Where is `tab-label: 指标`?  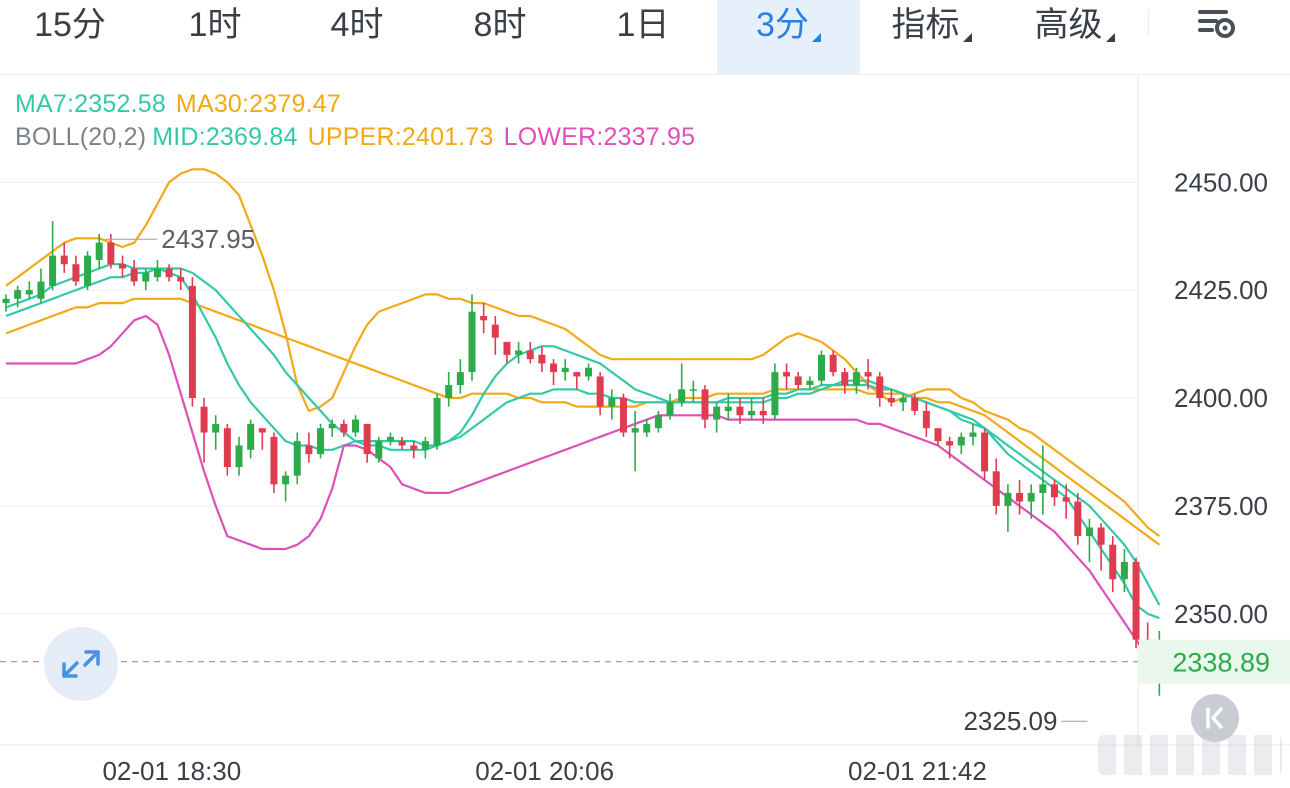
tab-label: 指标 is located at coordinates (925, 25).